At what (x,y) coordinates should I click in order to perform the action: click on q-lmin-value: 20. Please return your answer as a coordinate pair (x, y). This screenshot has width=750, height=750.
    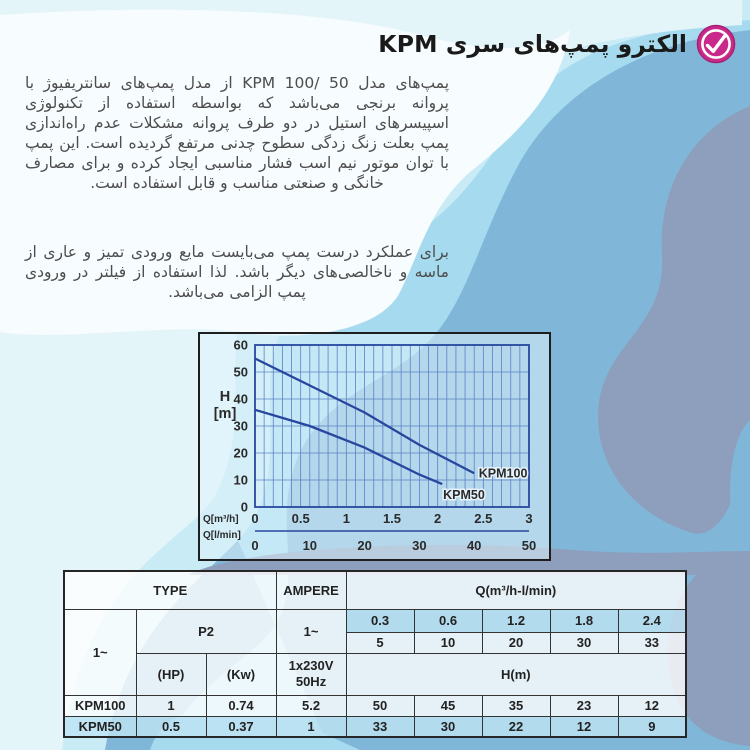
    Looking at the image, I should click on (516, 642).